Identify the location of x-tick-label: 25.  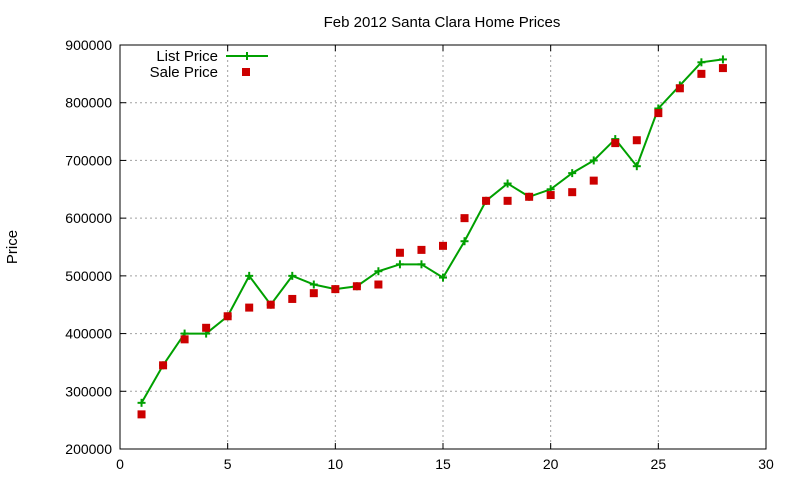
(659, 464).